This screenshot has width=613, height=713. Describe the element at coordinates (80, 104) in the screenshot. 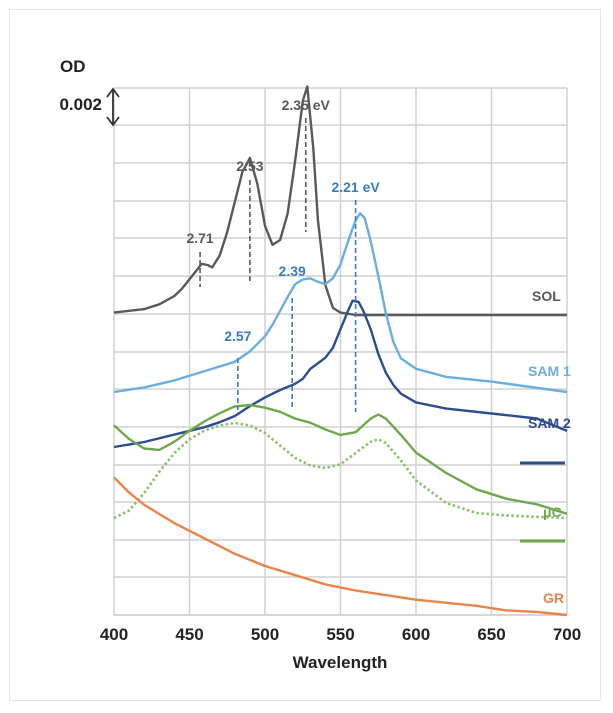

I see `scale-bar-label: 0.002` at that location.